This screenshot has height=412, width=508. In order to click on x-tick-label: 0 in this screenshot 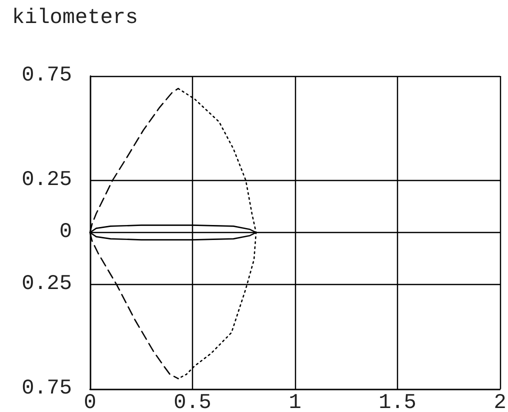, I will do `click(90, 402)`.